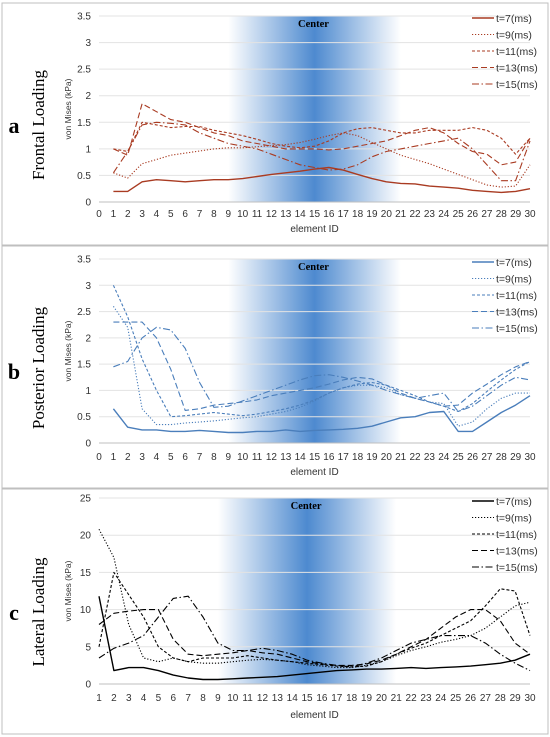  I want to click on x-tick-label: 1, so click(114, 214).